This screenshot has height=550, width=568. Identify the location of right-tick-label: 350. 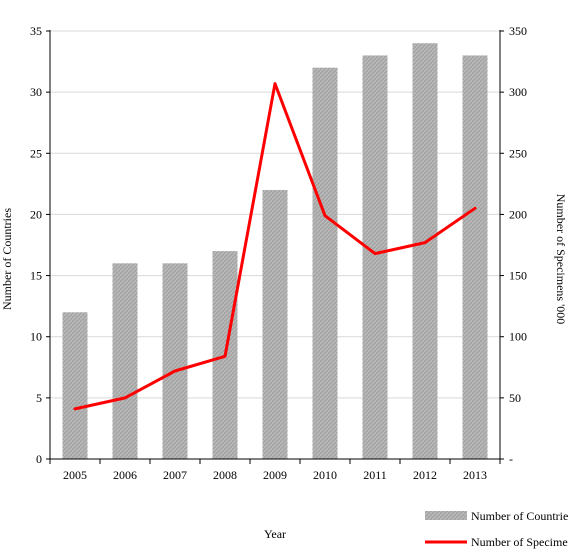
(518, 31).